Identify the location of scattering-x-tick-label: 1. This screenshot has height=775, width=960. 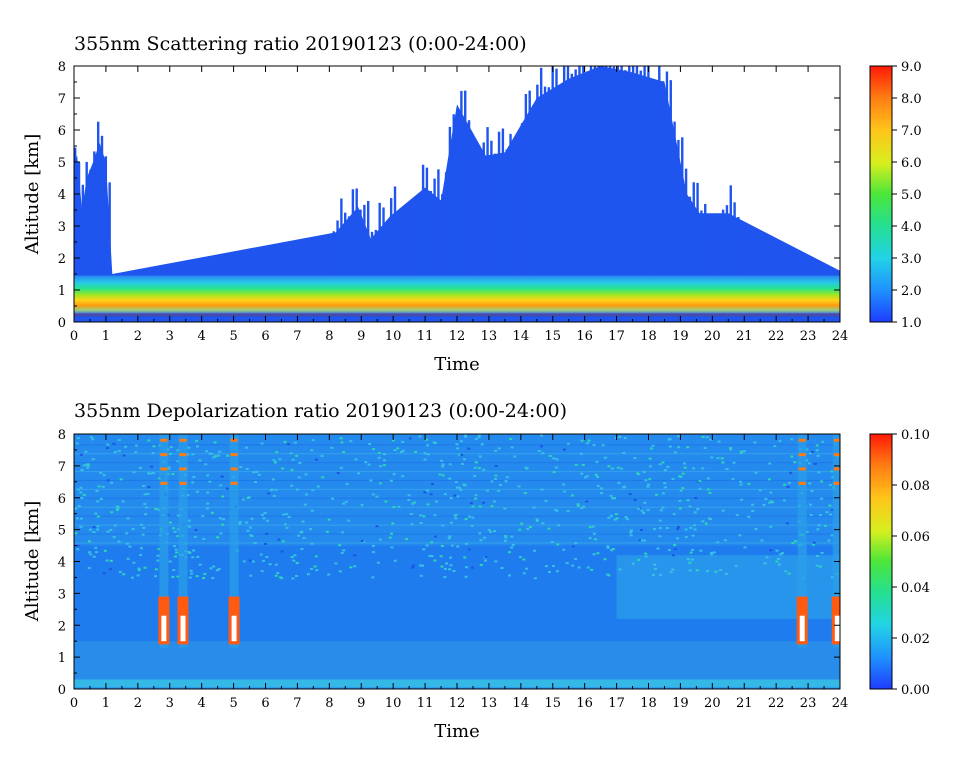
(106, 336).